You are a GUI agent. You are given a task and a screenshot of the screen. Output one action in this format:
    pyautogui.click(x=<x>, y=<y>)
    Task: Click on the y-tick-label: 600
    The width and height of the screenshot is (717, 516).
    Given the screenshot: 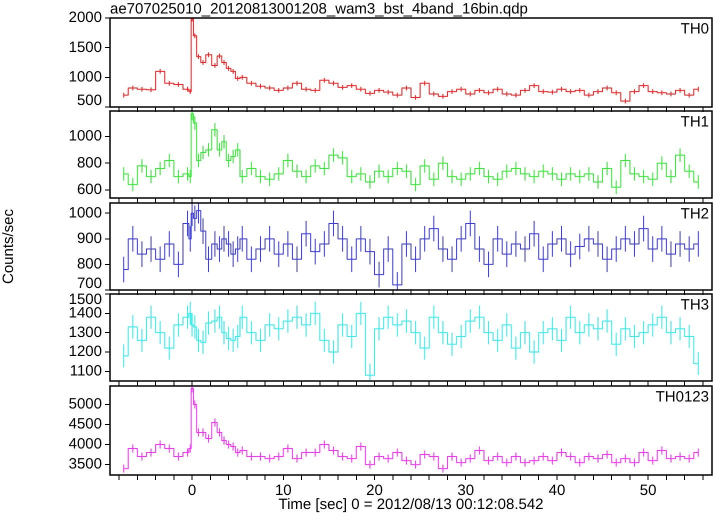 What is the action you would take?
    pyautogui.click(x=89, y=190)
    